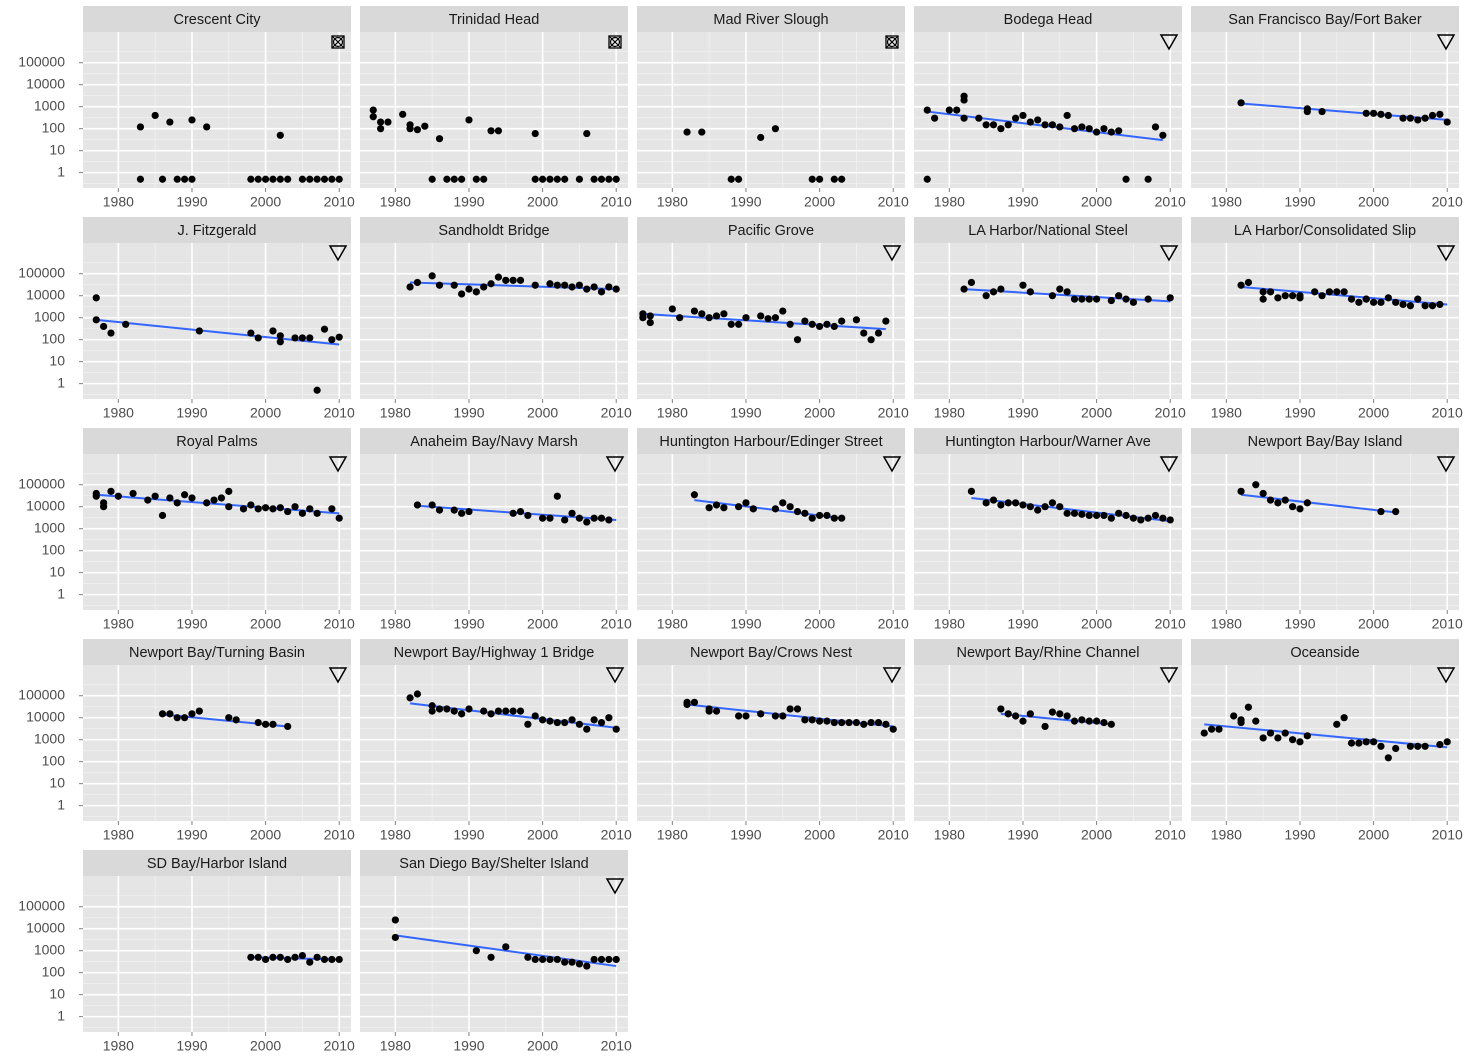  Describe the element at coordinates (1048, 231) in the screenshot. I see `panel-title: LA Harbor/National Steel` at that location.